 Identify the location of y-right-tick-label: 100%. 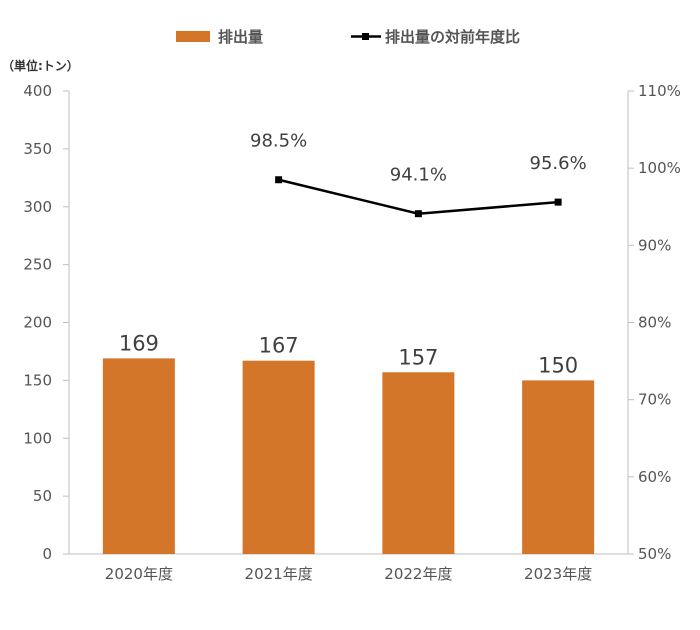
(659, 168).